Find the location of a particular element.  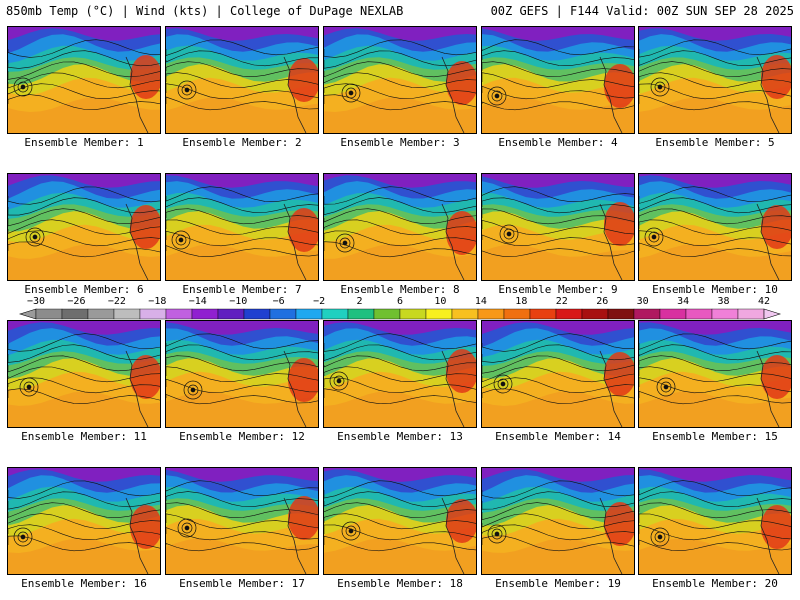

ensemble-member-label: Ensemble Member: 13 is located at coordinates (400, 436).